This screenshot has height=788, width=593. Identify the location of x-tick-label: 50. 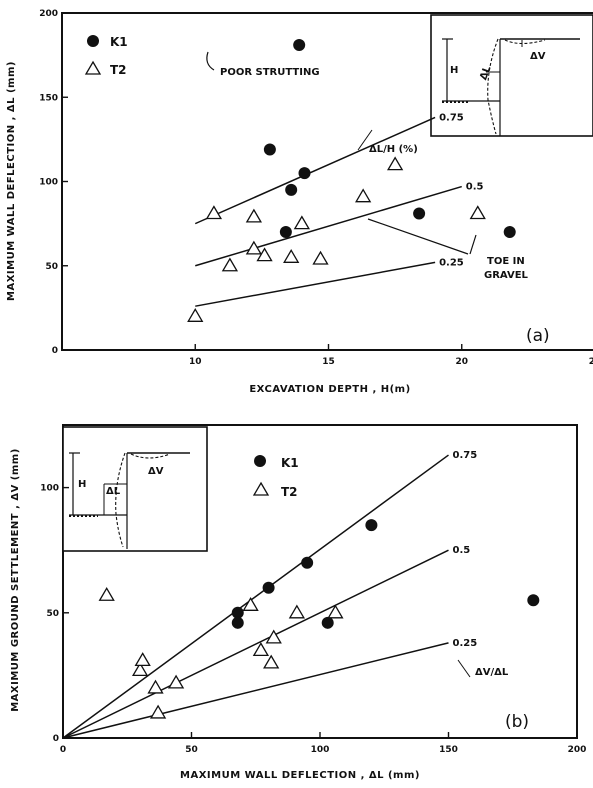
(191, 750).